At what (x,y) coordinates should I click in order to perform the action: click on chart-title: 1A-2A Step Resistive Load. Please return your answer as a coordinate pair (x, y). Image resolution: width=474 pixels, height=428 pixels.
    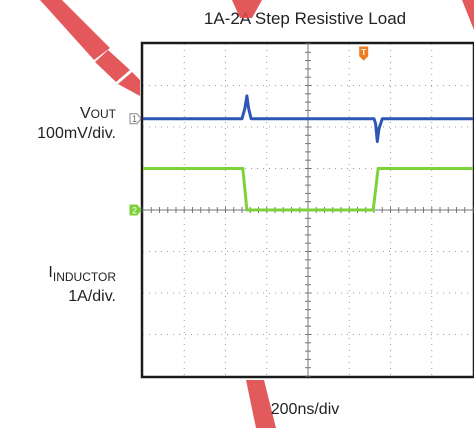
    Looking at the image, I should click on (305, 18).